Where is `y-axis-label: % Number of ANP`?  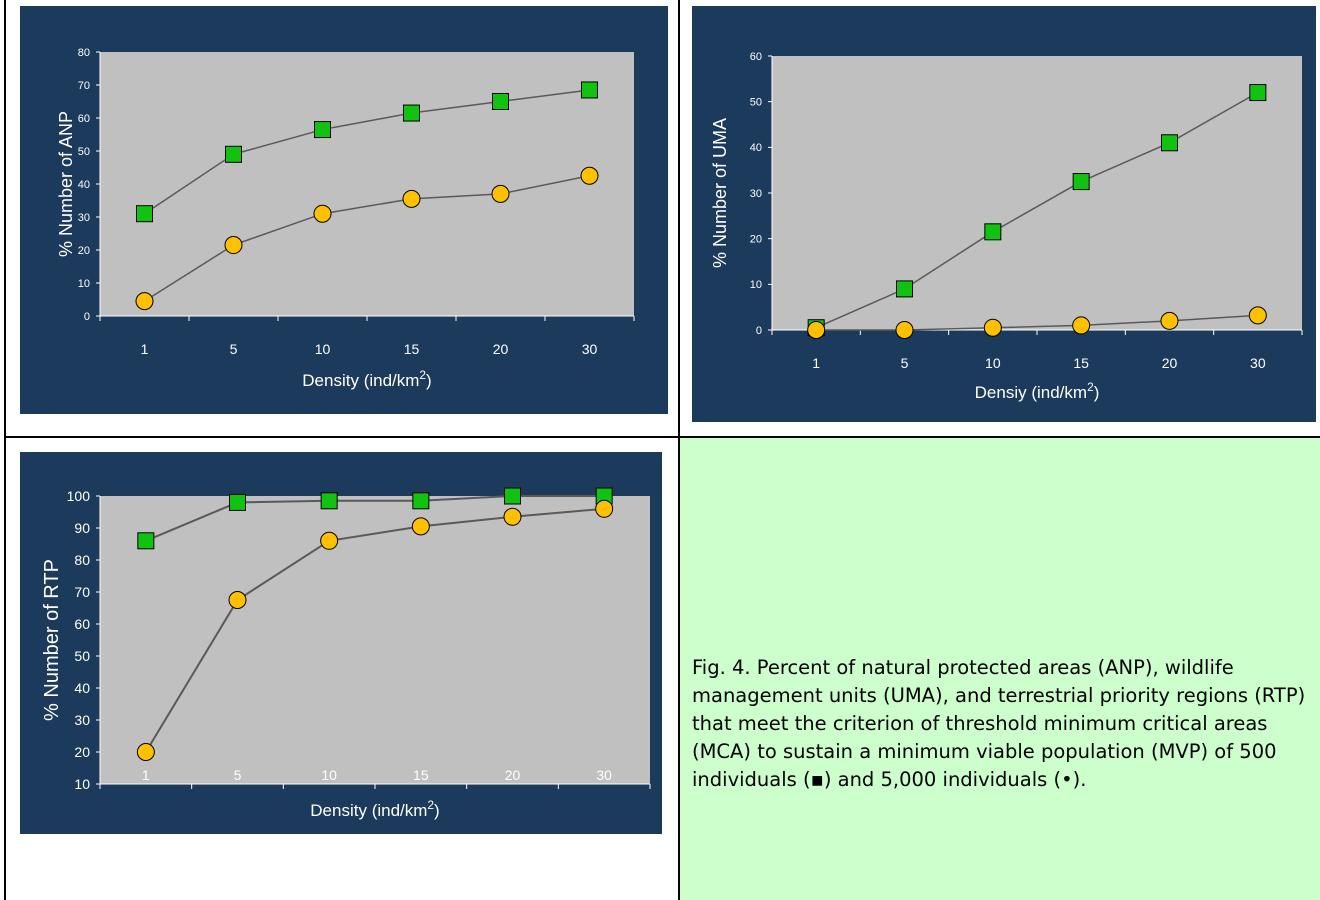 y-axis-label: % Number of ANP is located at coordinates (66, 184).